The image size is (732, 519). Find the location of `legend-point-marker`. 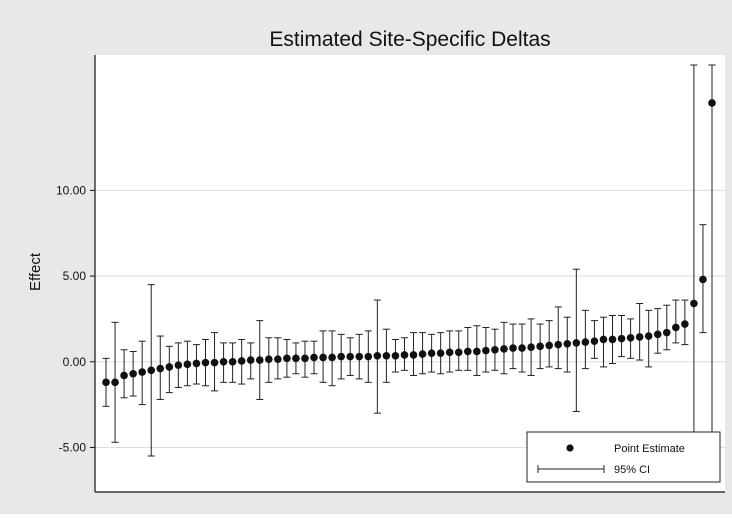

legend-point-marker is located at coordinates (570, 448).